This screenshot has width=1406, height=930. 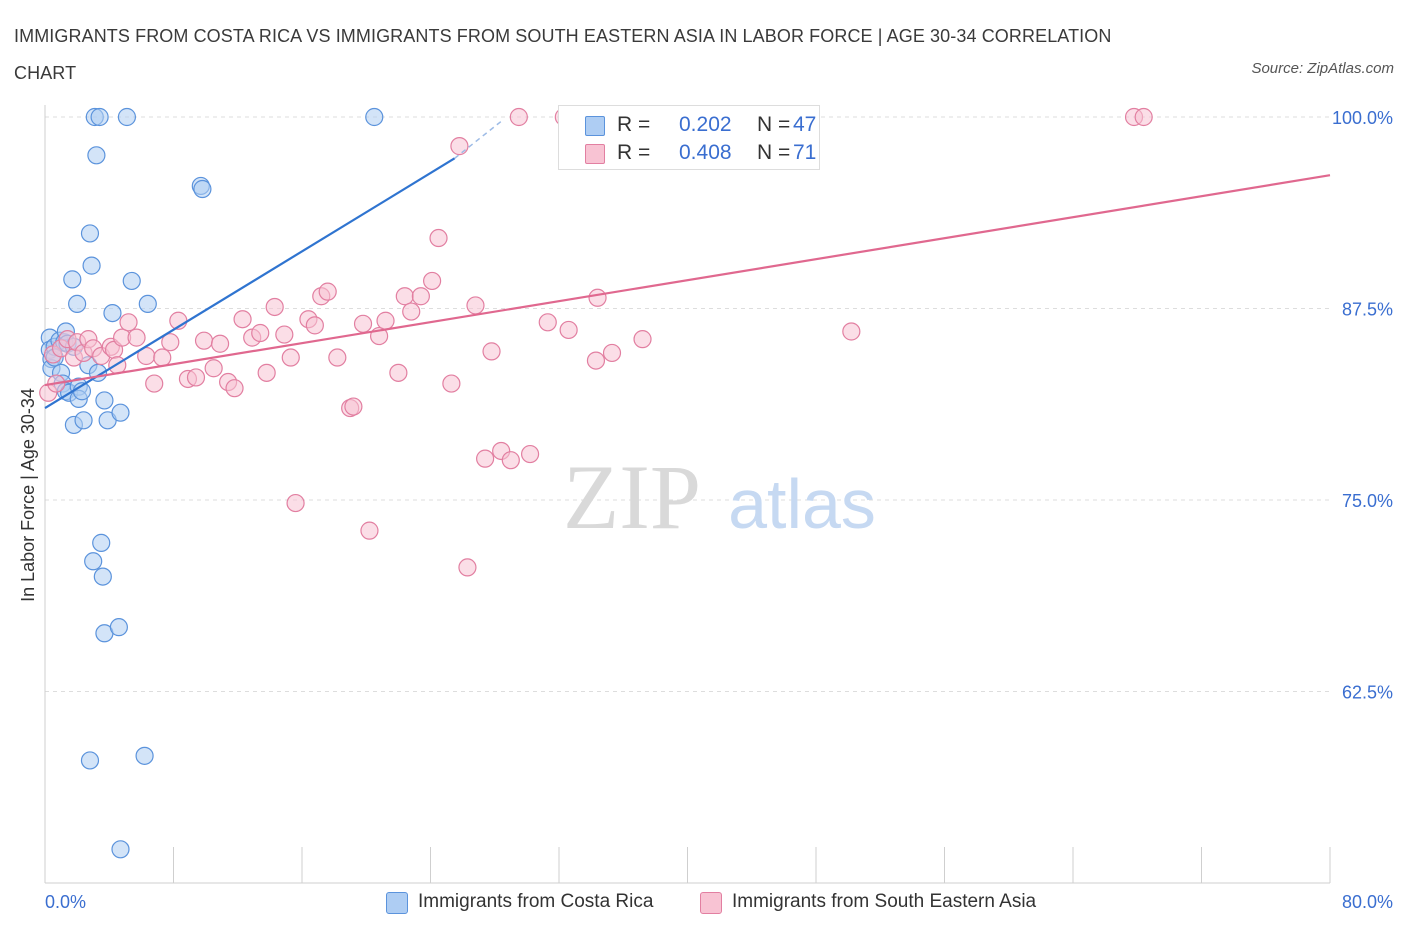 What do you see at coordinates (536, 901) in the screenshot?
I see `legend-label: Immigrants from Costa Rica` at bounding box center [536, 901].